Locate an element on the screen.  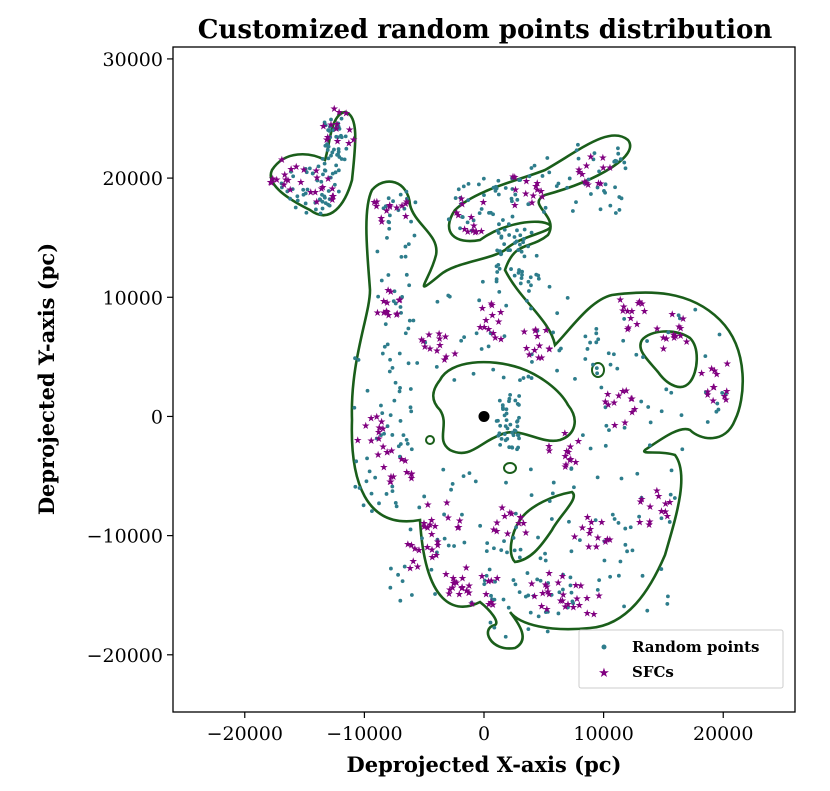
small-ring-left is located at coordinates (430, 440).